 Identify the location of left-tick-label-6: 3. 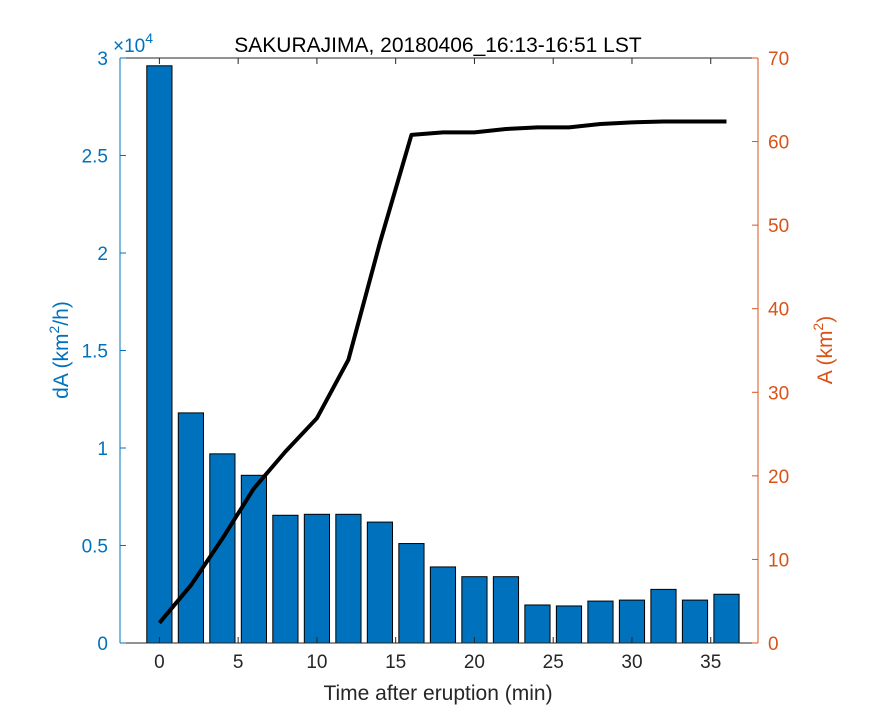
(102, 59).